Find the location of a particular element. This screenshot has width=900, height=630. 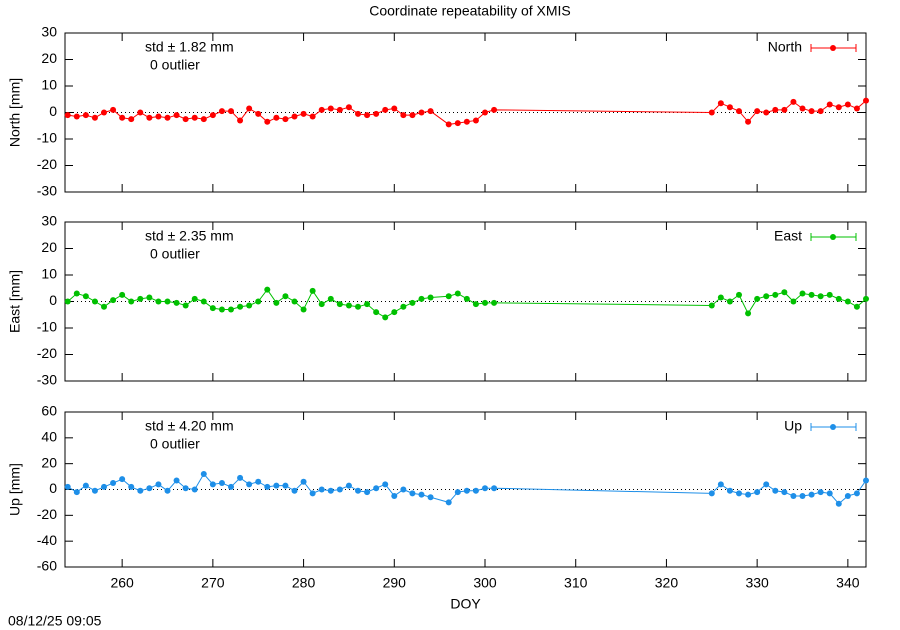

timestamp: 08/12/25 09:05 is located at coordinates (55, 621).